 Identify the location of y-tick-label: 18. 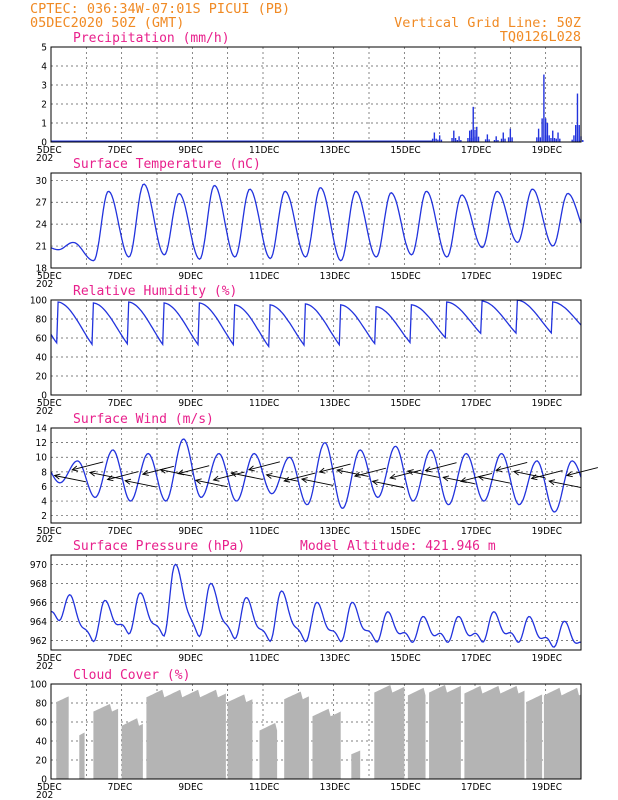
(42, 269).